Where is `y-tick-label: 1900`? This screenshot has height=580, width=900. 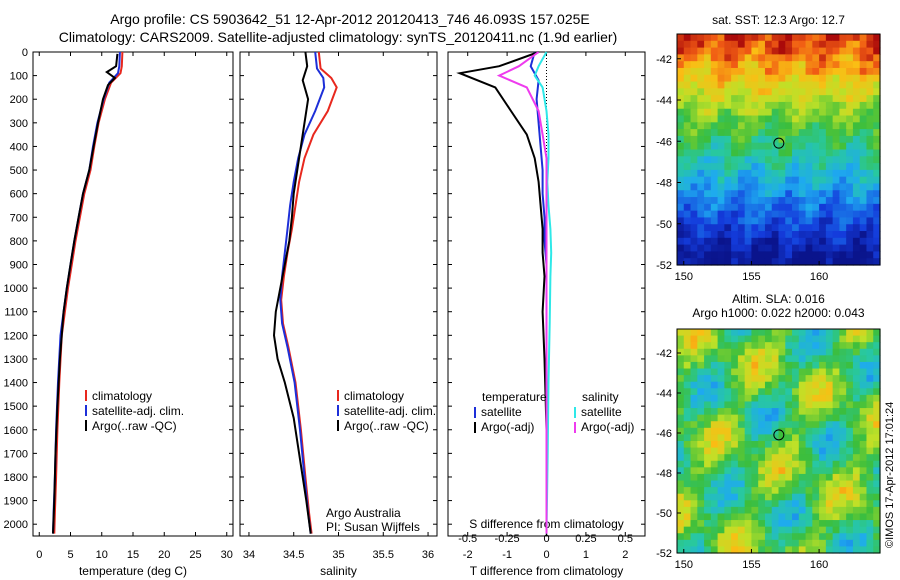
y-tick-label: 1900 is located at coordinates (16, 502).